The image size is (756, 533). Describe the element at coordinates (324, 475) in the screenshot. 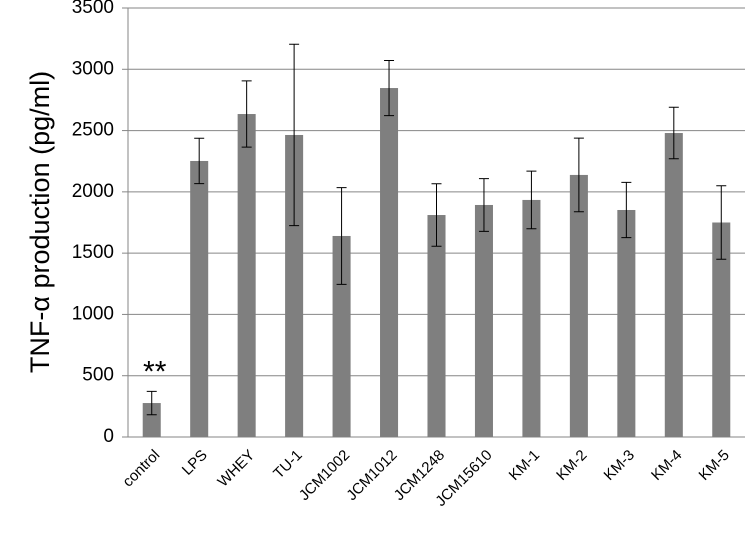

I see `x-tick-label: JCM1002` at that location.